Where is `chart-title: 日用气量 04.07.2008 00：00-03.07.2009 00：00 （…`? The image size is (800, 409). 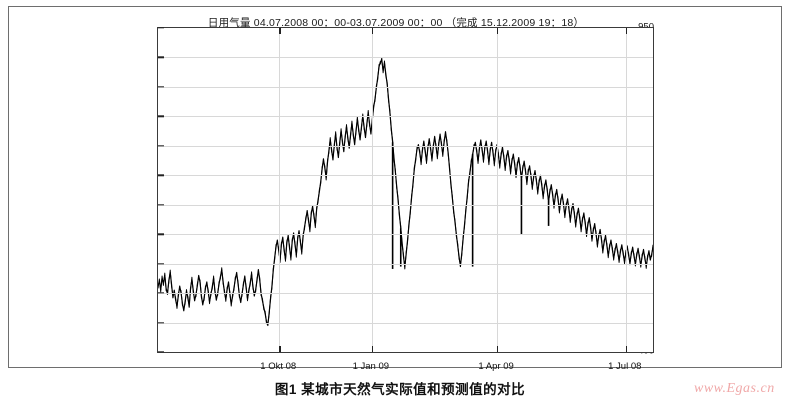 chart-title: 日用气量 04.07.2008 00：00-03.07.2009 00：00 （… is located at coordinates (396, 23).